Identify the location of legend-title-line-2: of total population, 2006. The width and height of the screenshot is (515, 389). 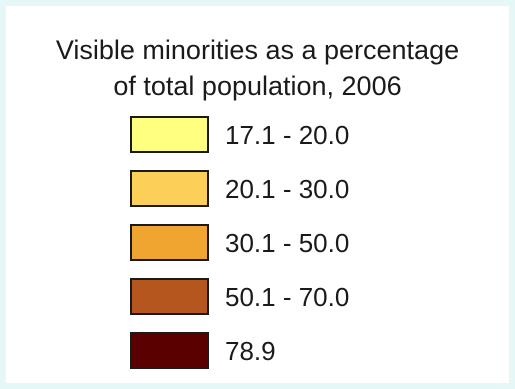
(257, 86).